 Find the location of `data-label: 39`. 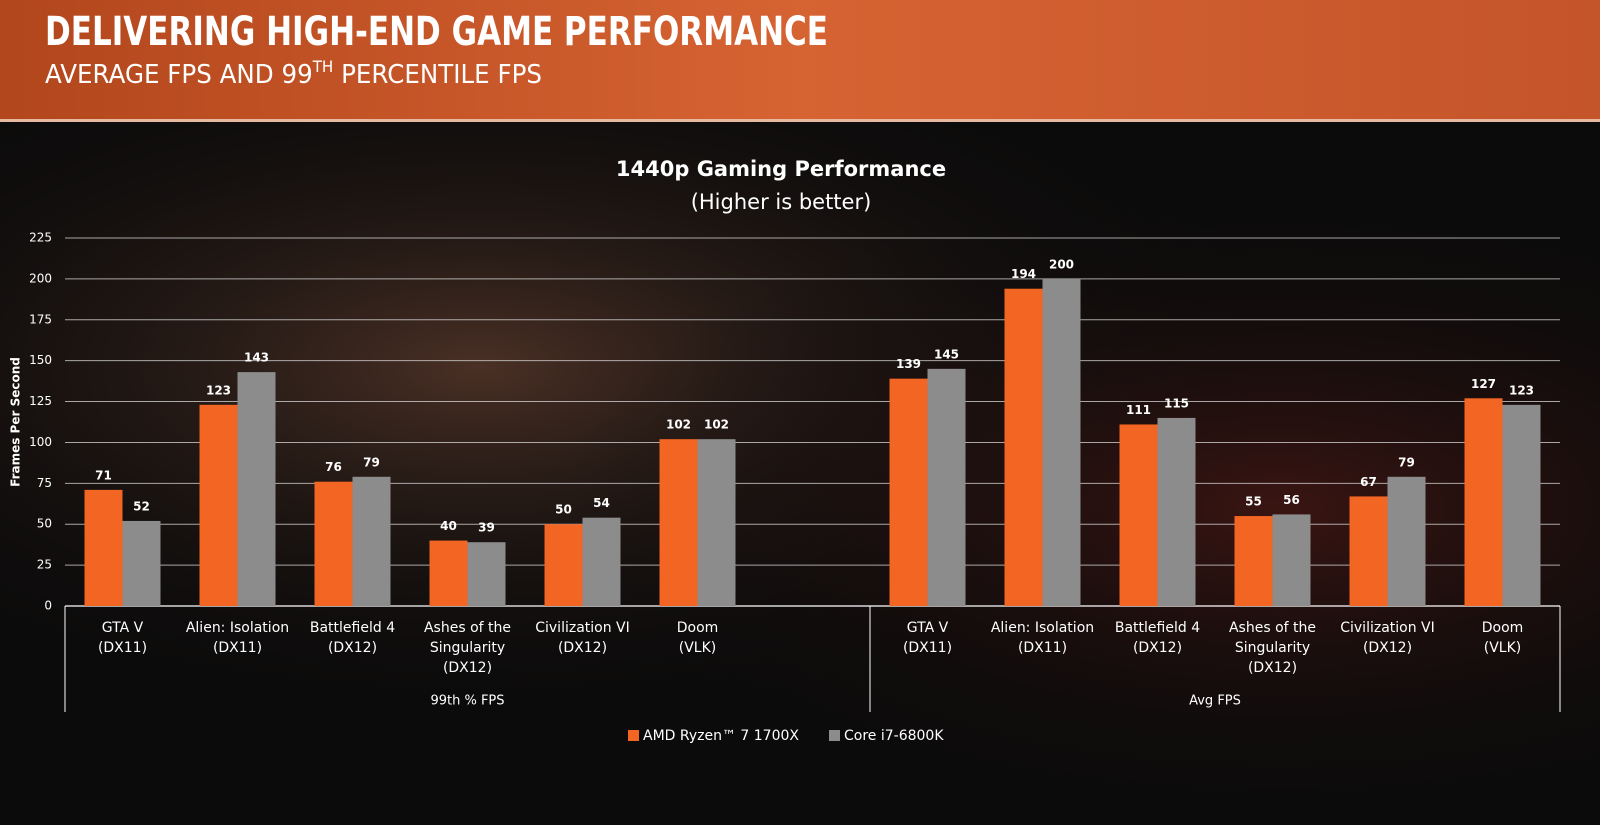

data-label: 39 is located at coordinates (486, 528).